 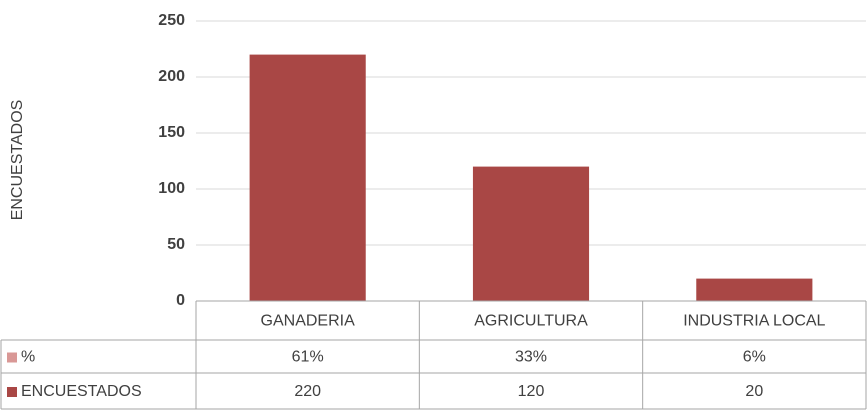 I want to click on table-value: 120, so click(x=531, y=391).